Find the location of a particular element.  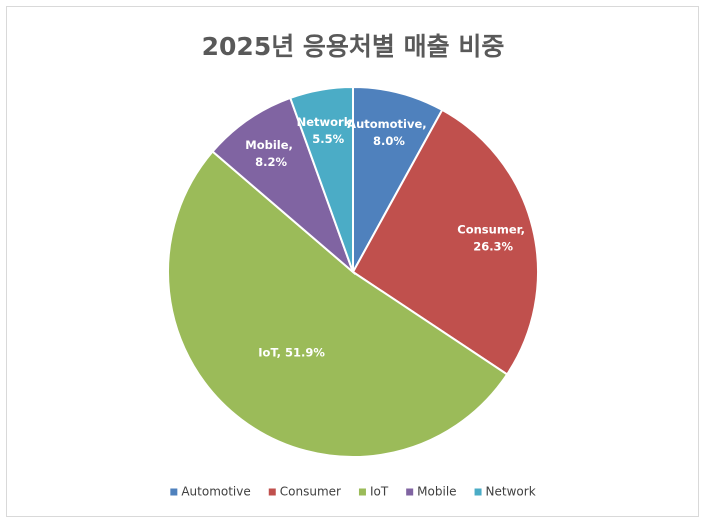

legend-item: Automotive is located at coordinates (210, 492).